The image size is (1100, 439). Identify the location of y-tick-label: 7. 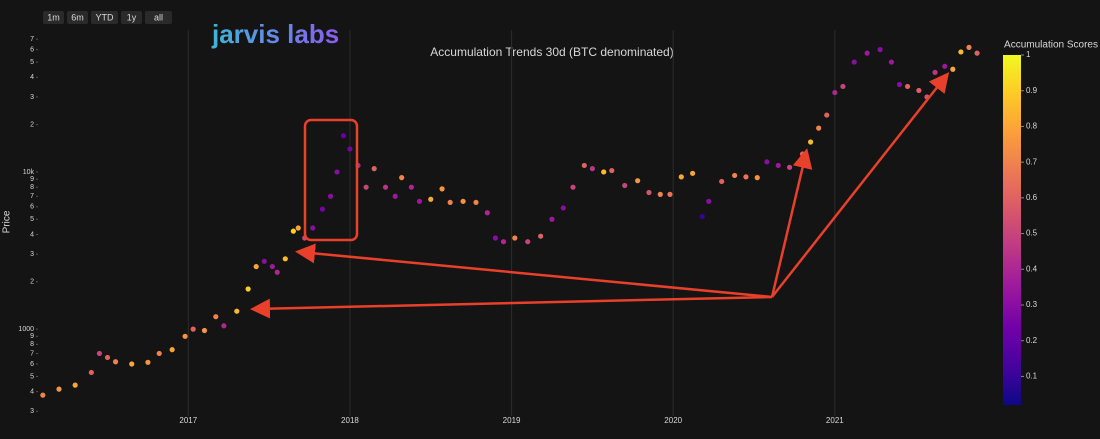
(32, 196).